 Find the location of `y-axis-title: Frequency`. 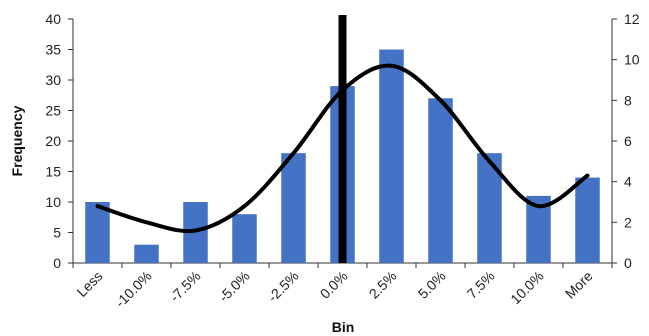

y-axis-title: Frequency is located at coordinates (17, 140).